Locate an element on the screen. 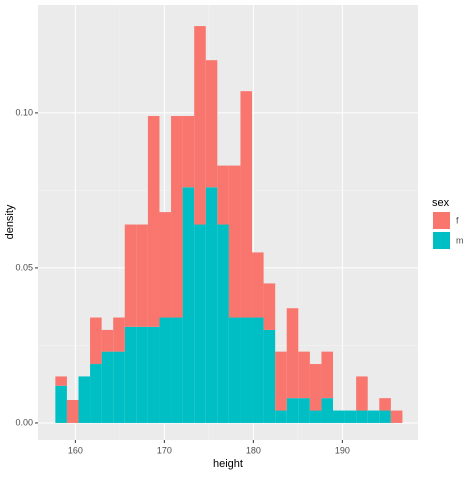 The width and height of the screenshot is (474, 479). x-tick-label: 180 is located at coordinates (253, 450).